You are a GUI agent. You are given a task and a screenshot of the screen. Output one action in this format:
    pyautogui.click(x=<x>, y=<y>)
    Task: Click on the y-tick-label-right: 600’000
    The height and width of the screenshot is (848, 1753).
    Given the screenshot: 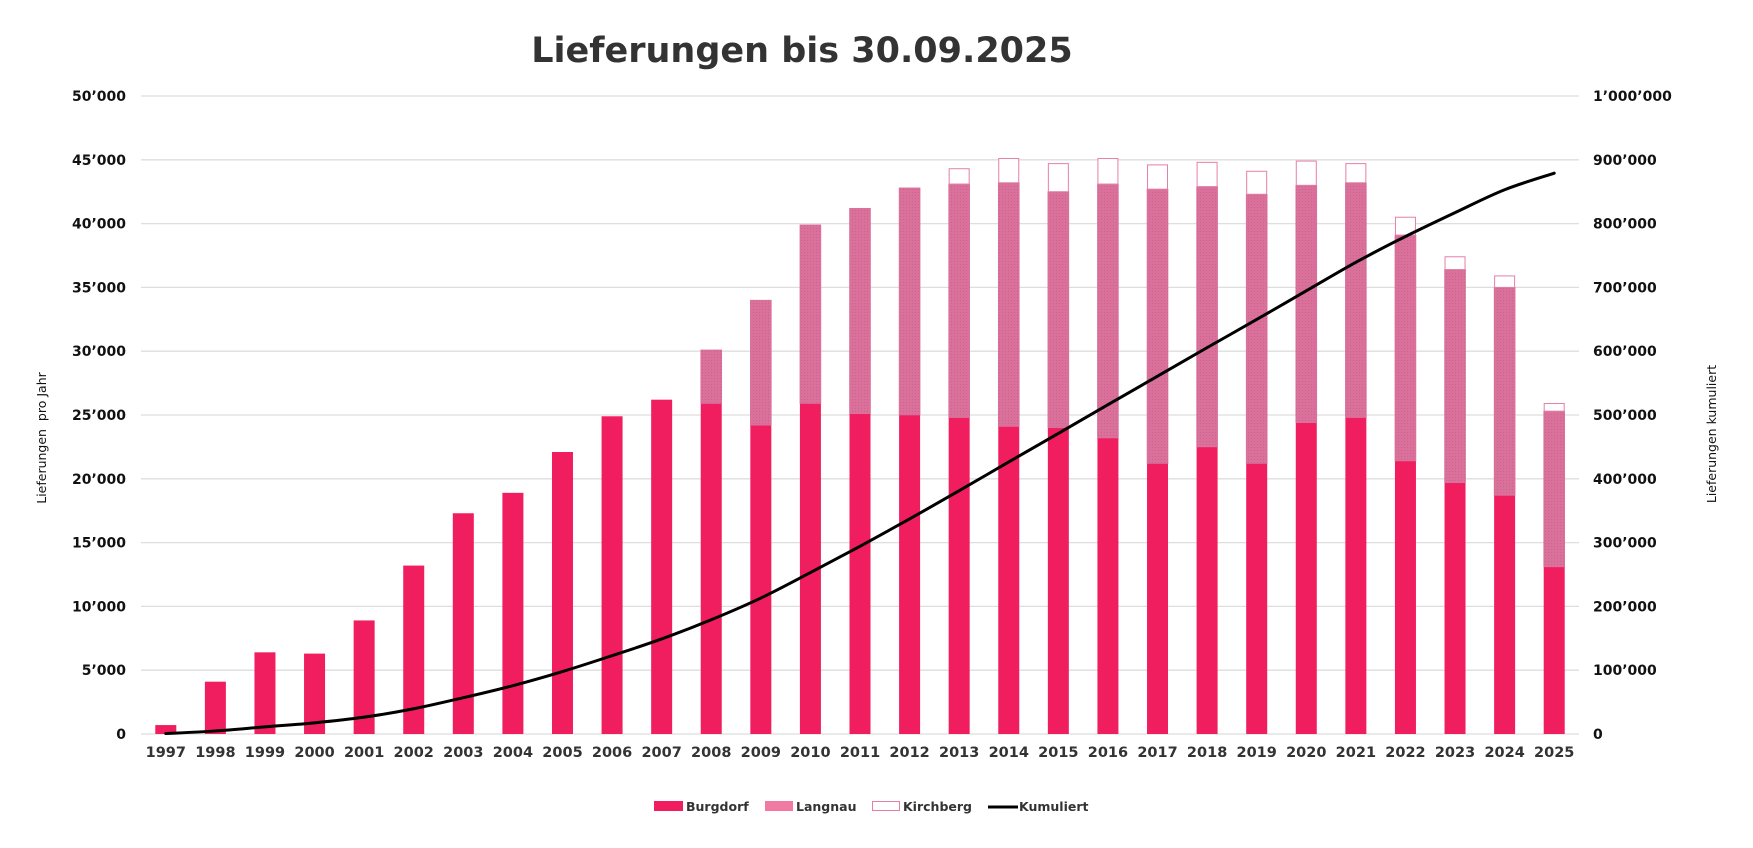 What is the action you would take?
    pyautogui.click(x=1625, y=352)
    